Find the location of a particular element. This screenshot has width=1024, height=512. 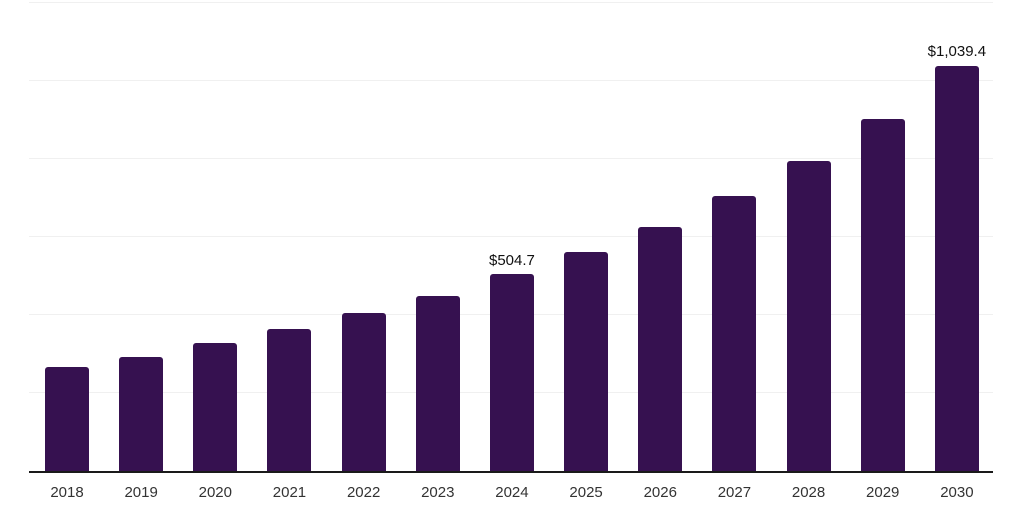

bar-2019 is located at coordinates (141, 413).